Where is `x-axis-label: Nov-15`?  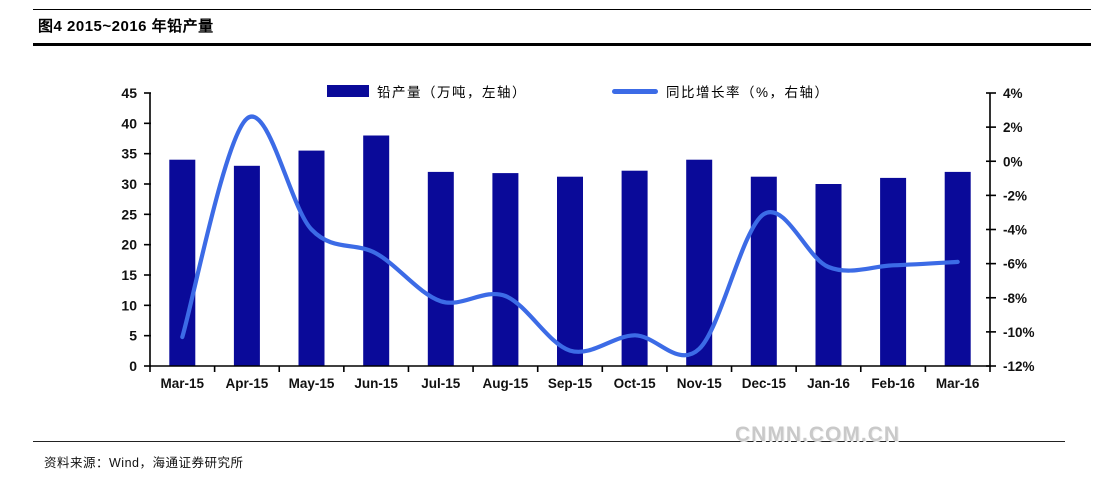
x-axis-label: Nov-15 is located at coordinates (700, 383).